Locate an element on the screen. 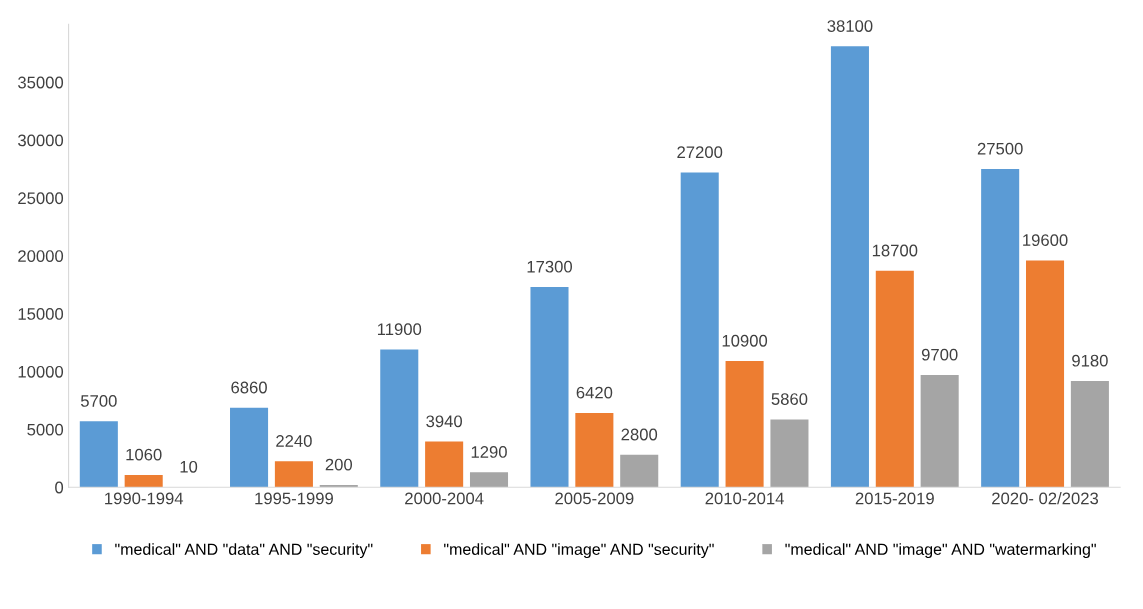 This screenshot has height=609, width=1143. y-tick-label: 0 is located at coordinates (59, 487).